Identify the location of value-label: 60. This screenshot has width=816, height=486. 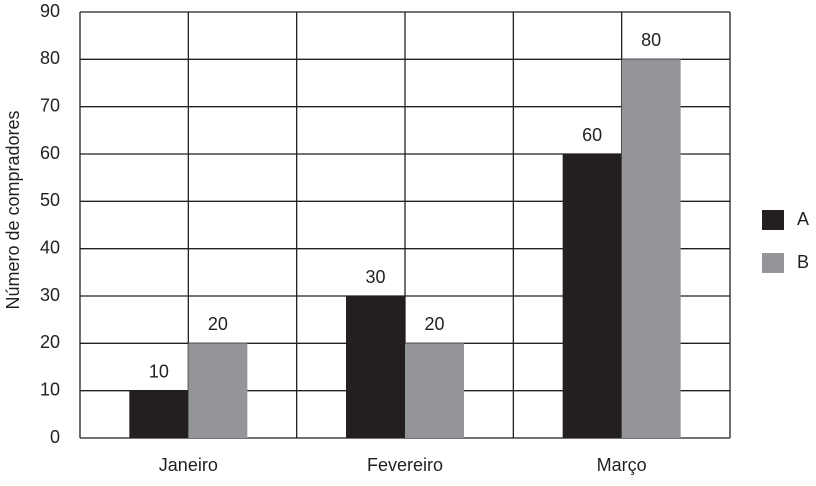
(592, 135).